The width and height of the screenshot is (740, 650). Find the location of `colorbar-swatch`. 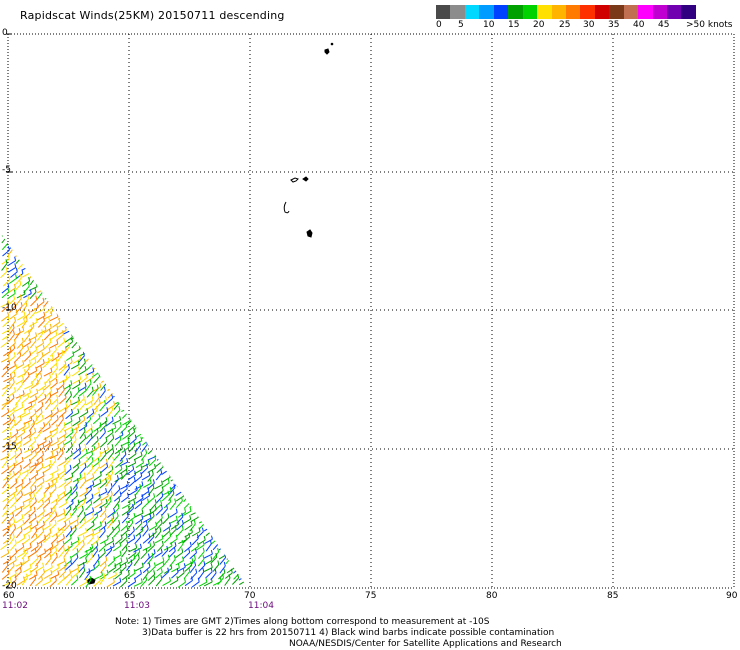

colorbar-swatch is located at coordinates (602, 12).